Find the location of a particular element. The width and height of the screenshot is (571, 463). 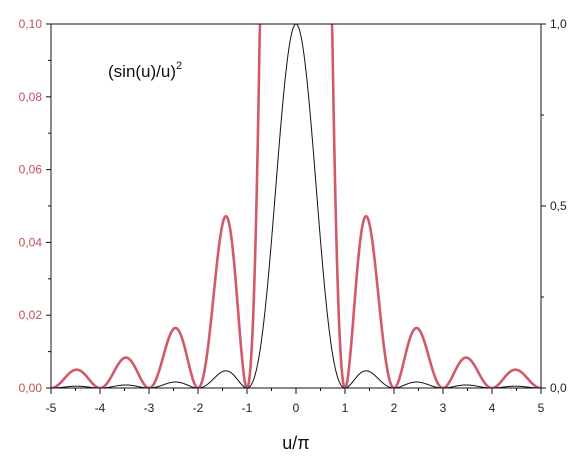

x-tick-label: -4 is located at coordinates (100, 408).